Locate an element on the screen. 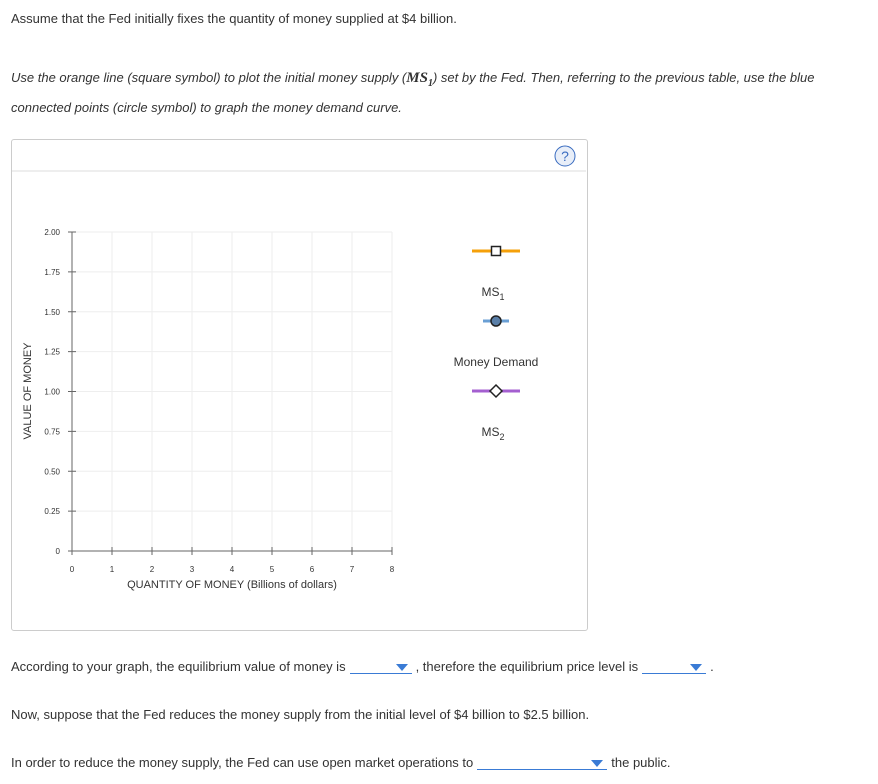 The image size is (878, 784). subscript: 1 is located at coordinates (430, 83).